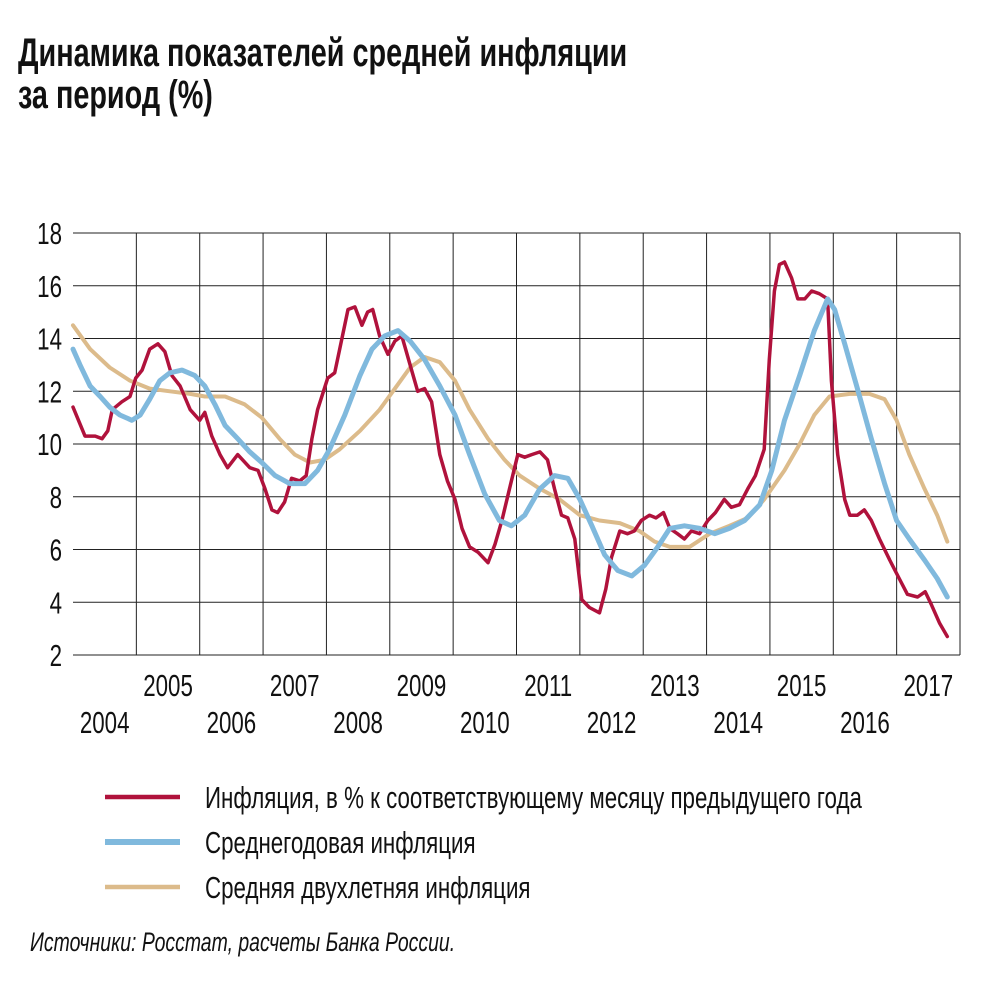 The height and width of the screenshot is (985, 997). Describe the element at coordinates (115, 94) in the screenshot. I see `chart-title: за период (%)` at that location.